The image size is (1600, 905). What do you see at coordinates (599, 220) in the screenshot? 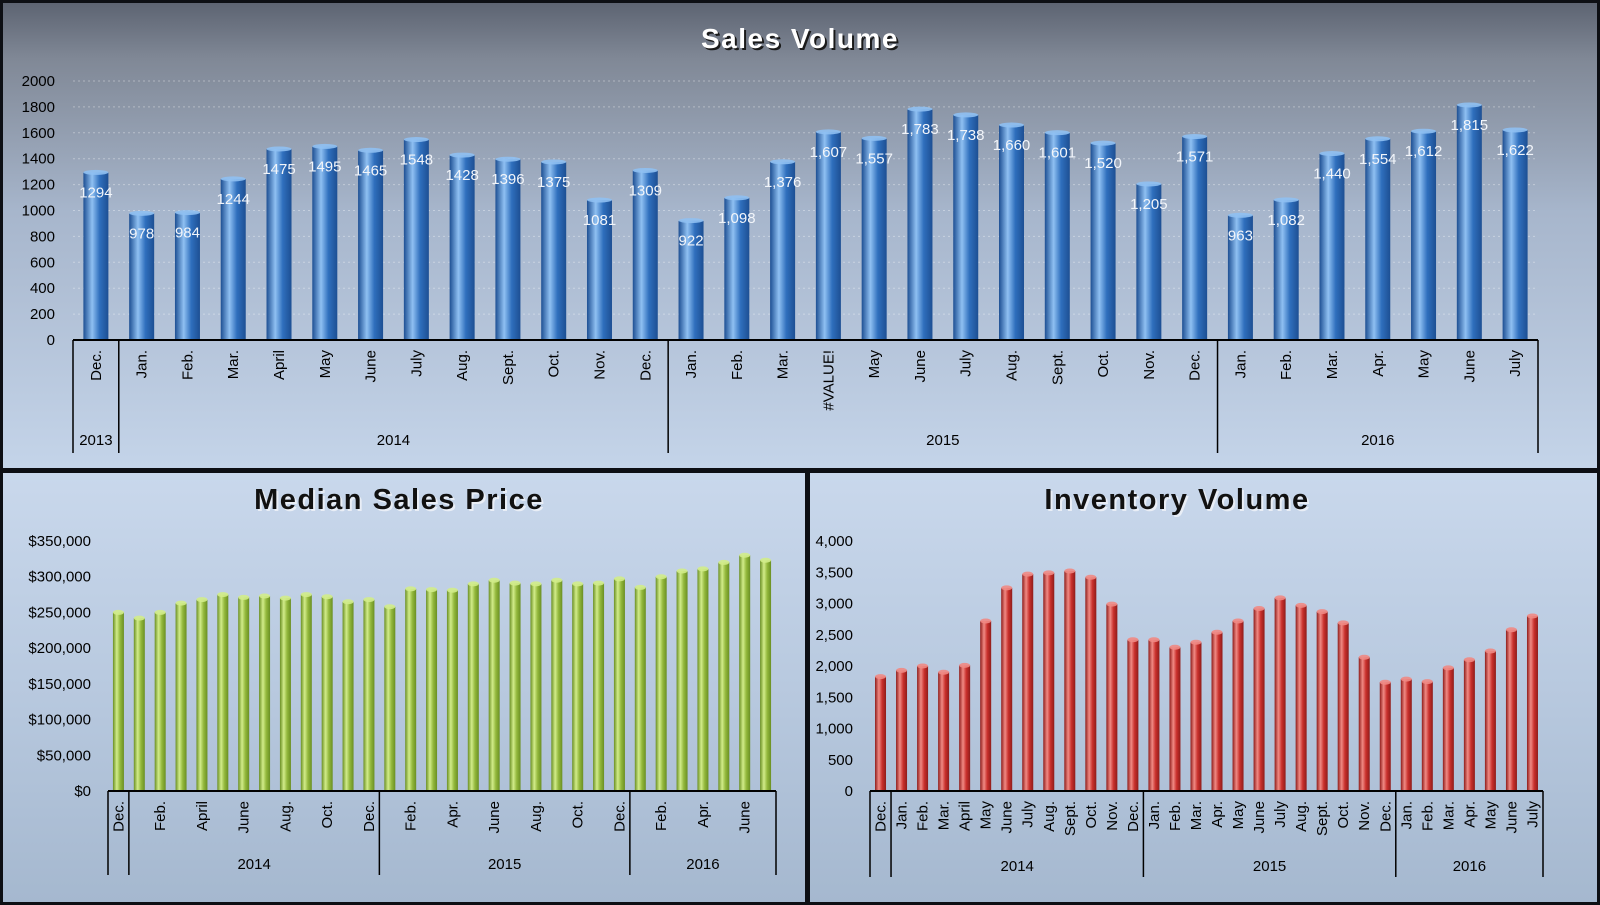
I see `data-label: 1081` at bounding box center [599, 220].